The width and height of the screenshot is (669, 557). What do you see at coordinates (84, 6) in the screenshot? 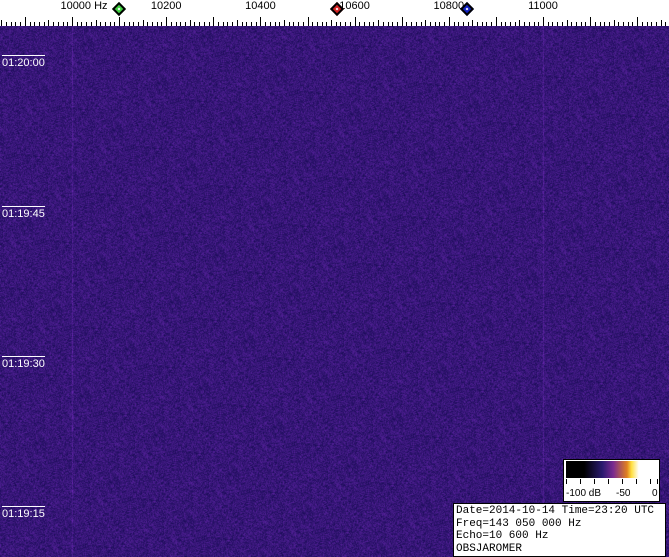
I see `frequency-label: 10000 Hz` at bounding box center [84, 6].